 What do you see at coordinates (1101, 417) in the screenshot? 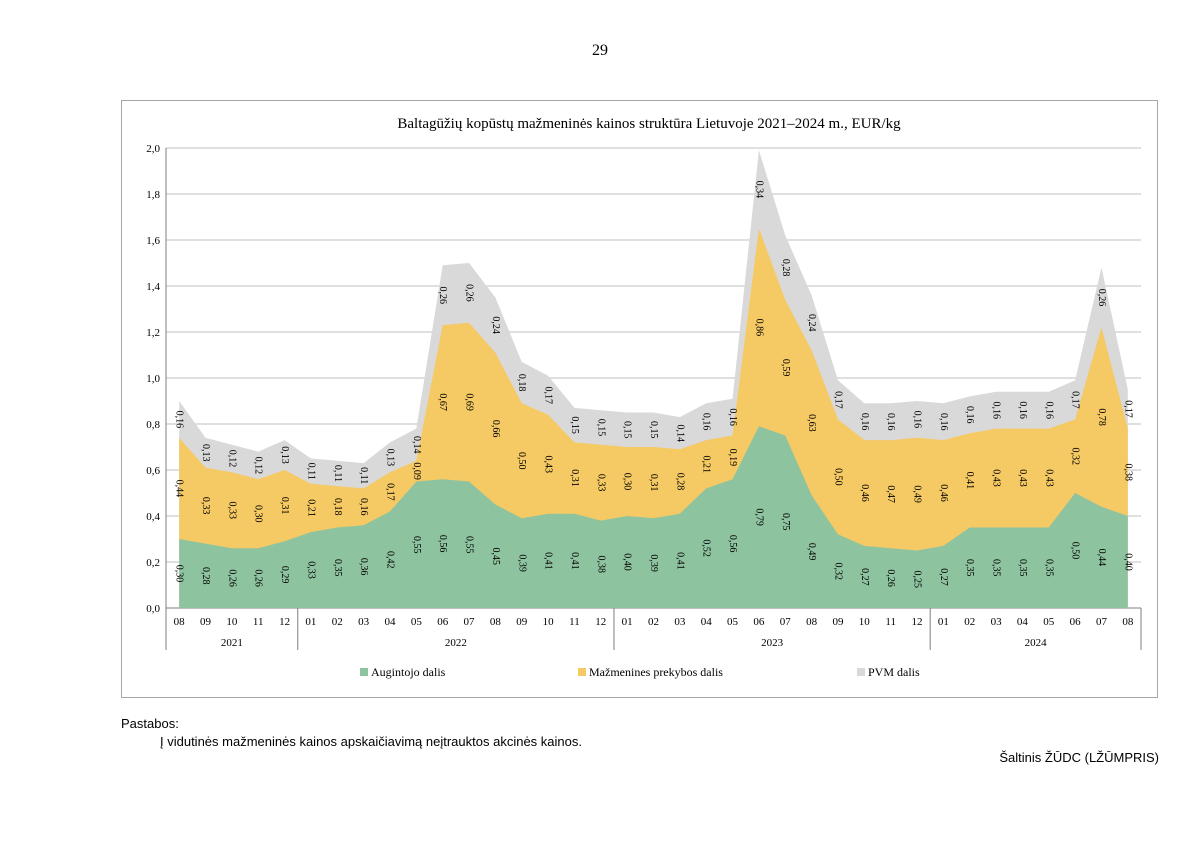
I see `data-label: 0,78` at bounding box center [1101, 417].